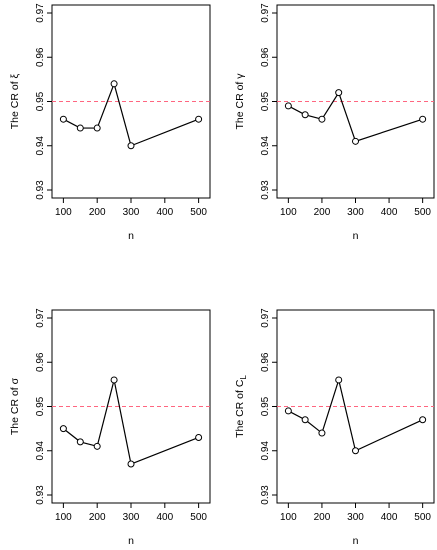 The width and height of the screenshot is (437, 550). Describe the element at coordinates (243, 377) in the screenshot. I see `y-axis-label-subscript: L` at that location.